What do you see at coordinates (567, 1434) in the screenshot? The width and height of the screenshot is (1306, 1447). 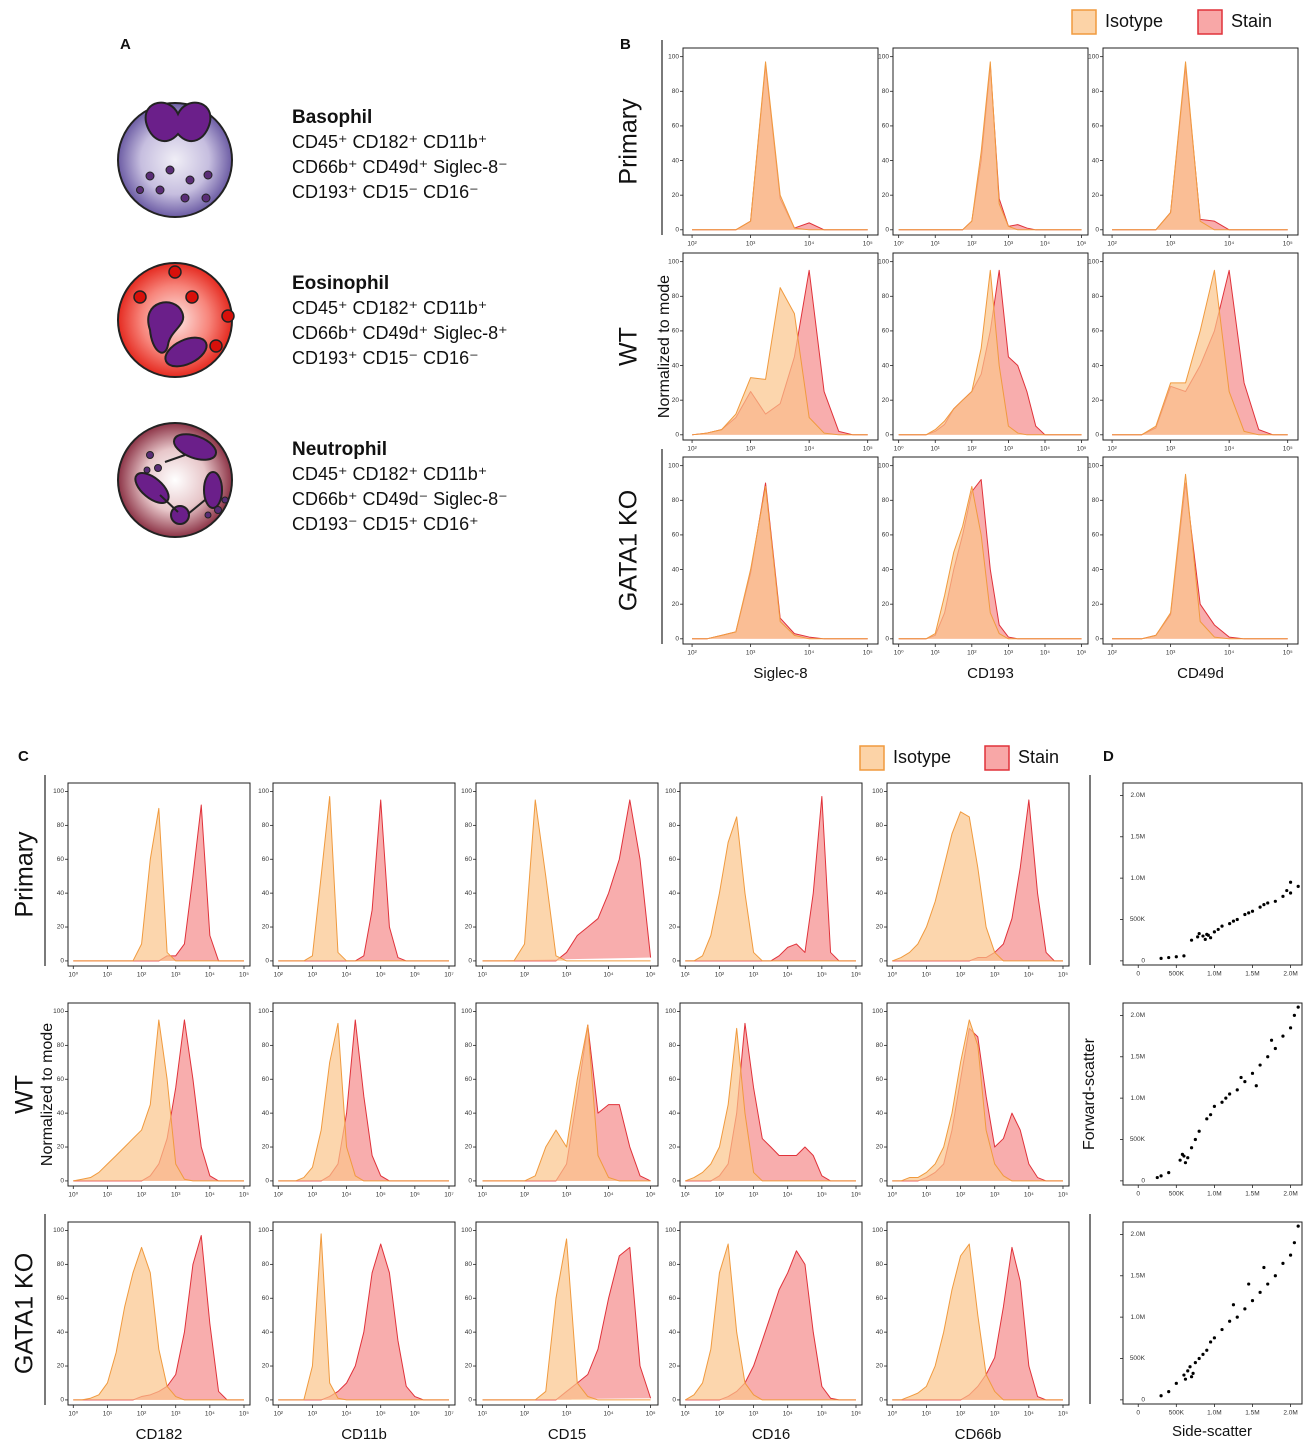 I see `x-axis-label: CD15` at bounding box center [567, 1434].